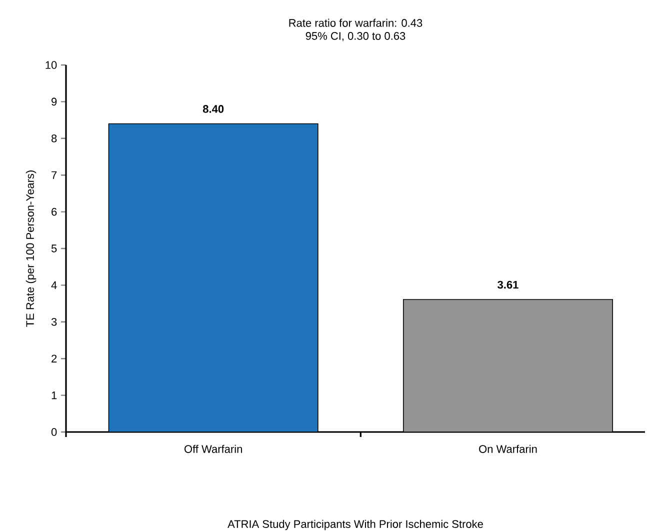  I want to click on y-tick-label: 2, so click(54, 358).